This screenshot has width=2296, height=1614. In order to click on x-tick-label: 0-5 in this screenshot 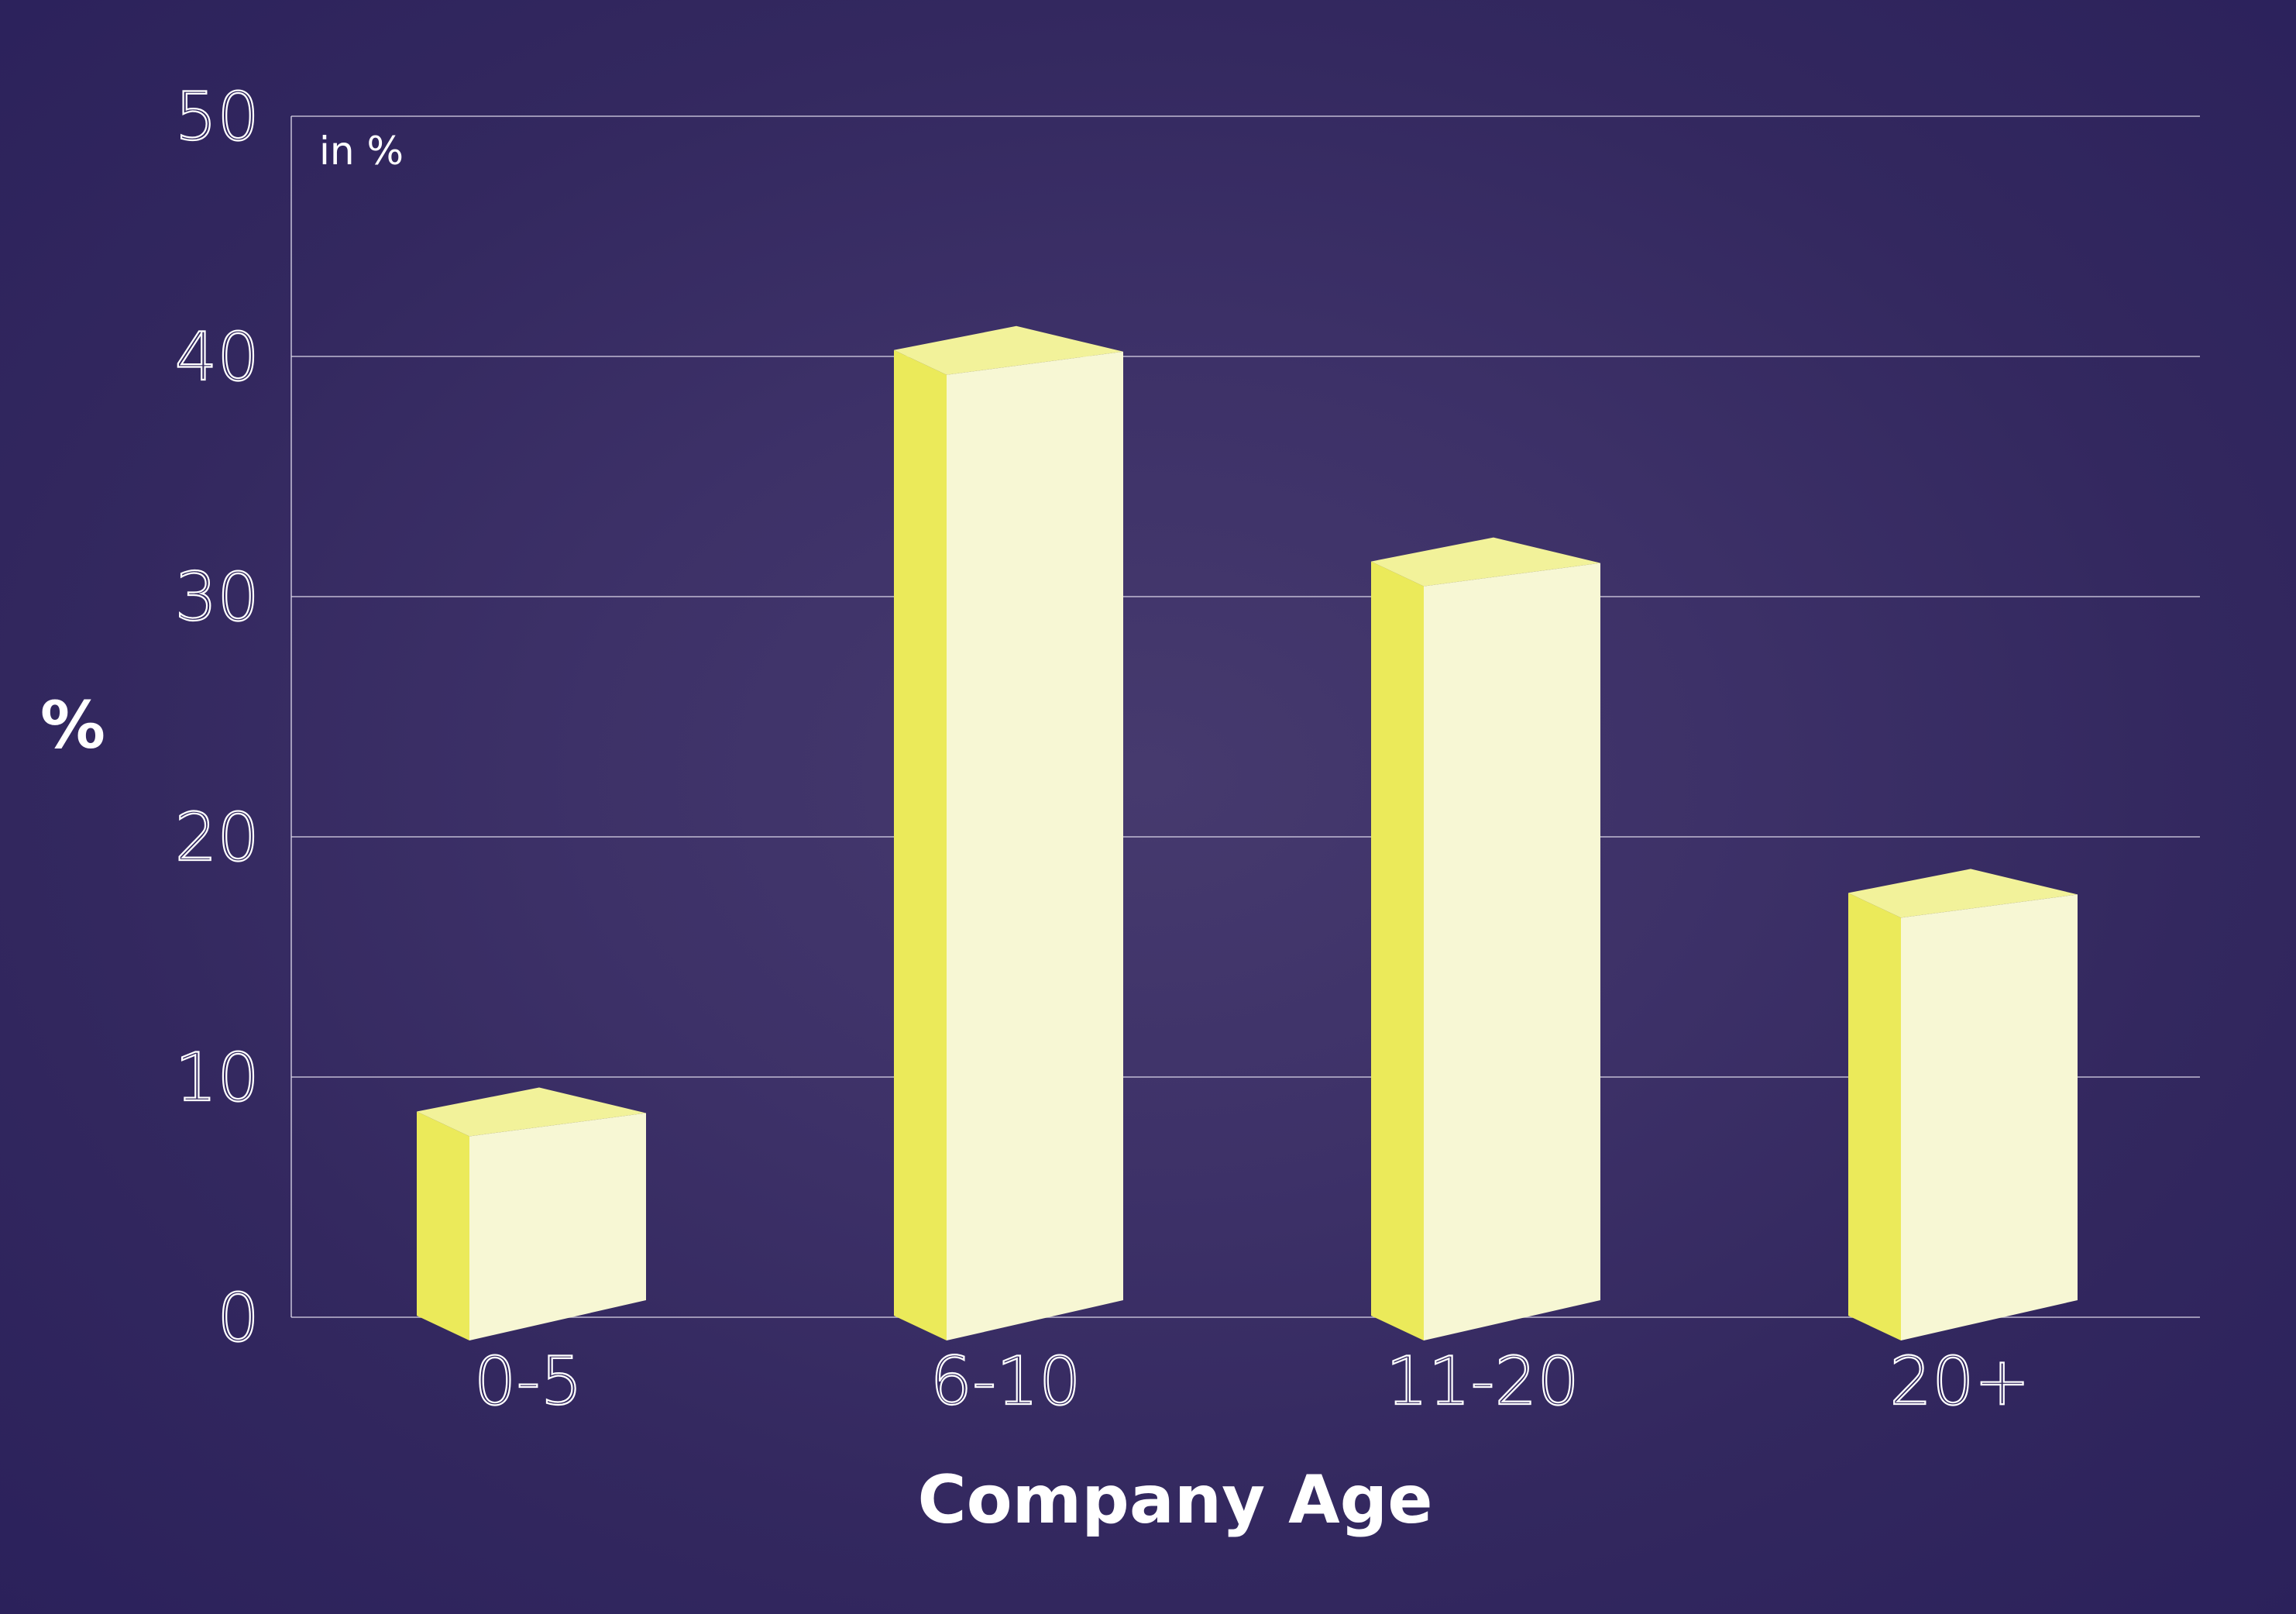, I will do `click(528, 1381)`.